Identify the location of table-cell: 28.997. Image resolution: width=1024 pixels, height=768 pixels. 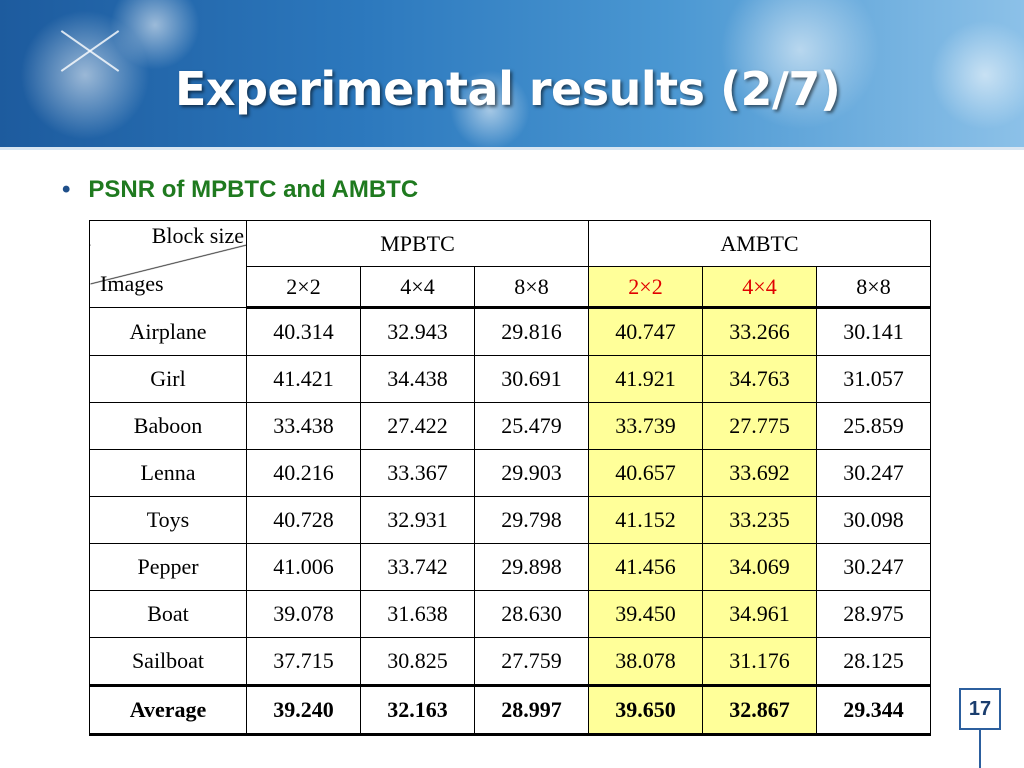
(531, 710).